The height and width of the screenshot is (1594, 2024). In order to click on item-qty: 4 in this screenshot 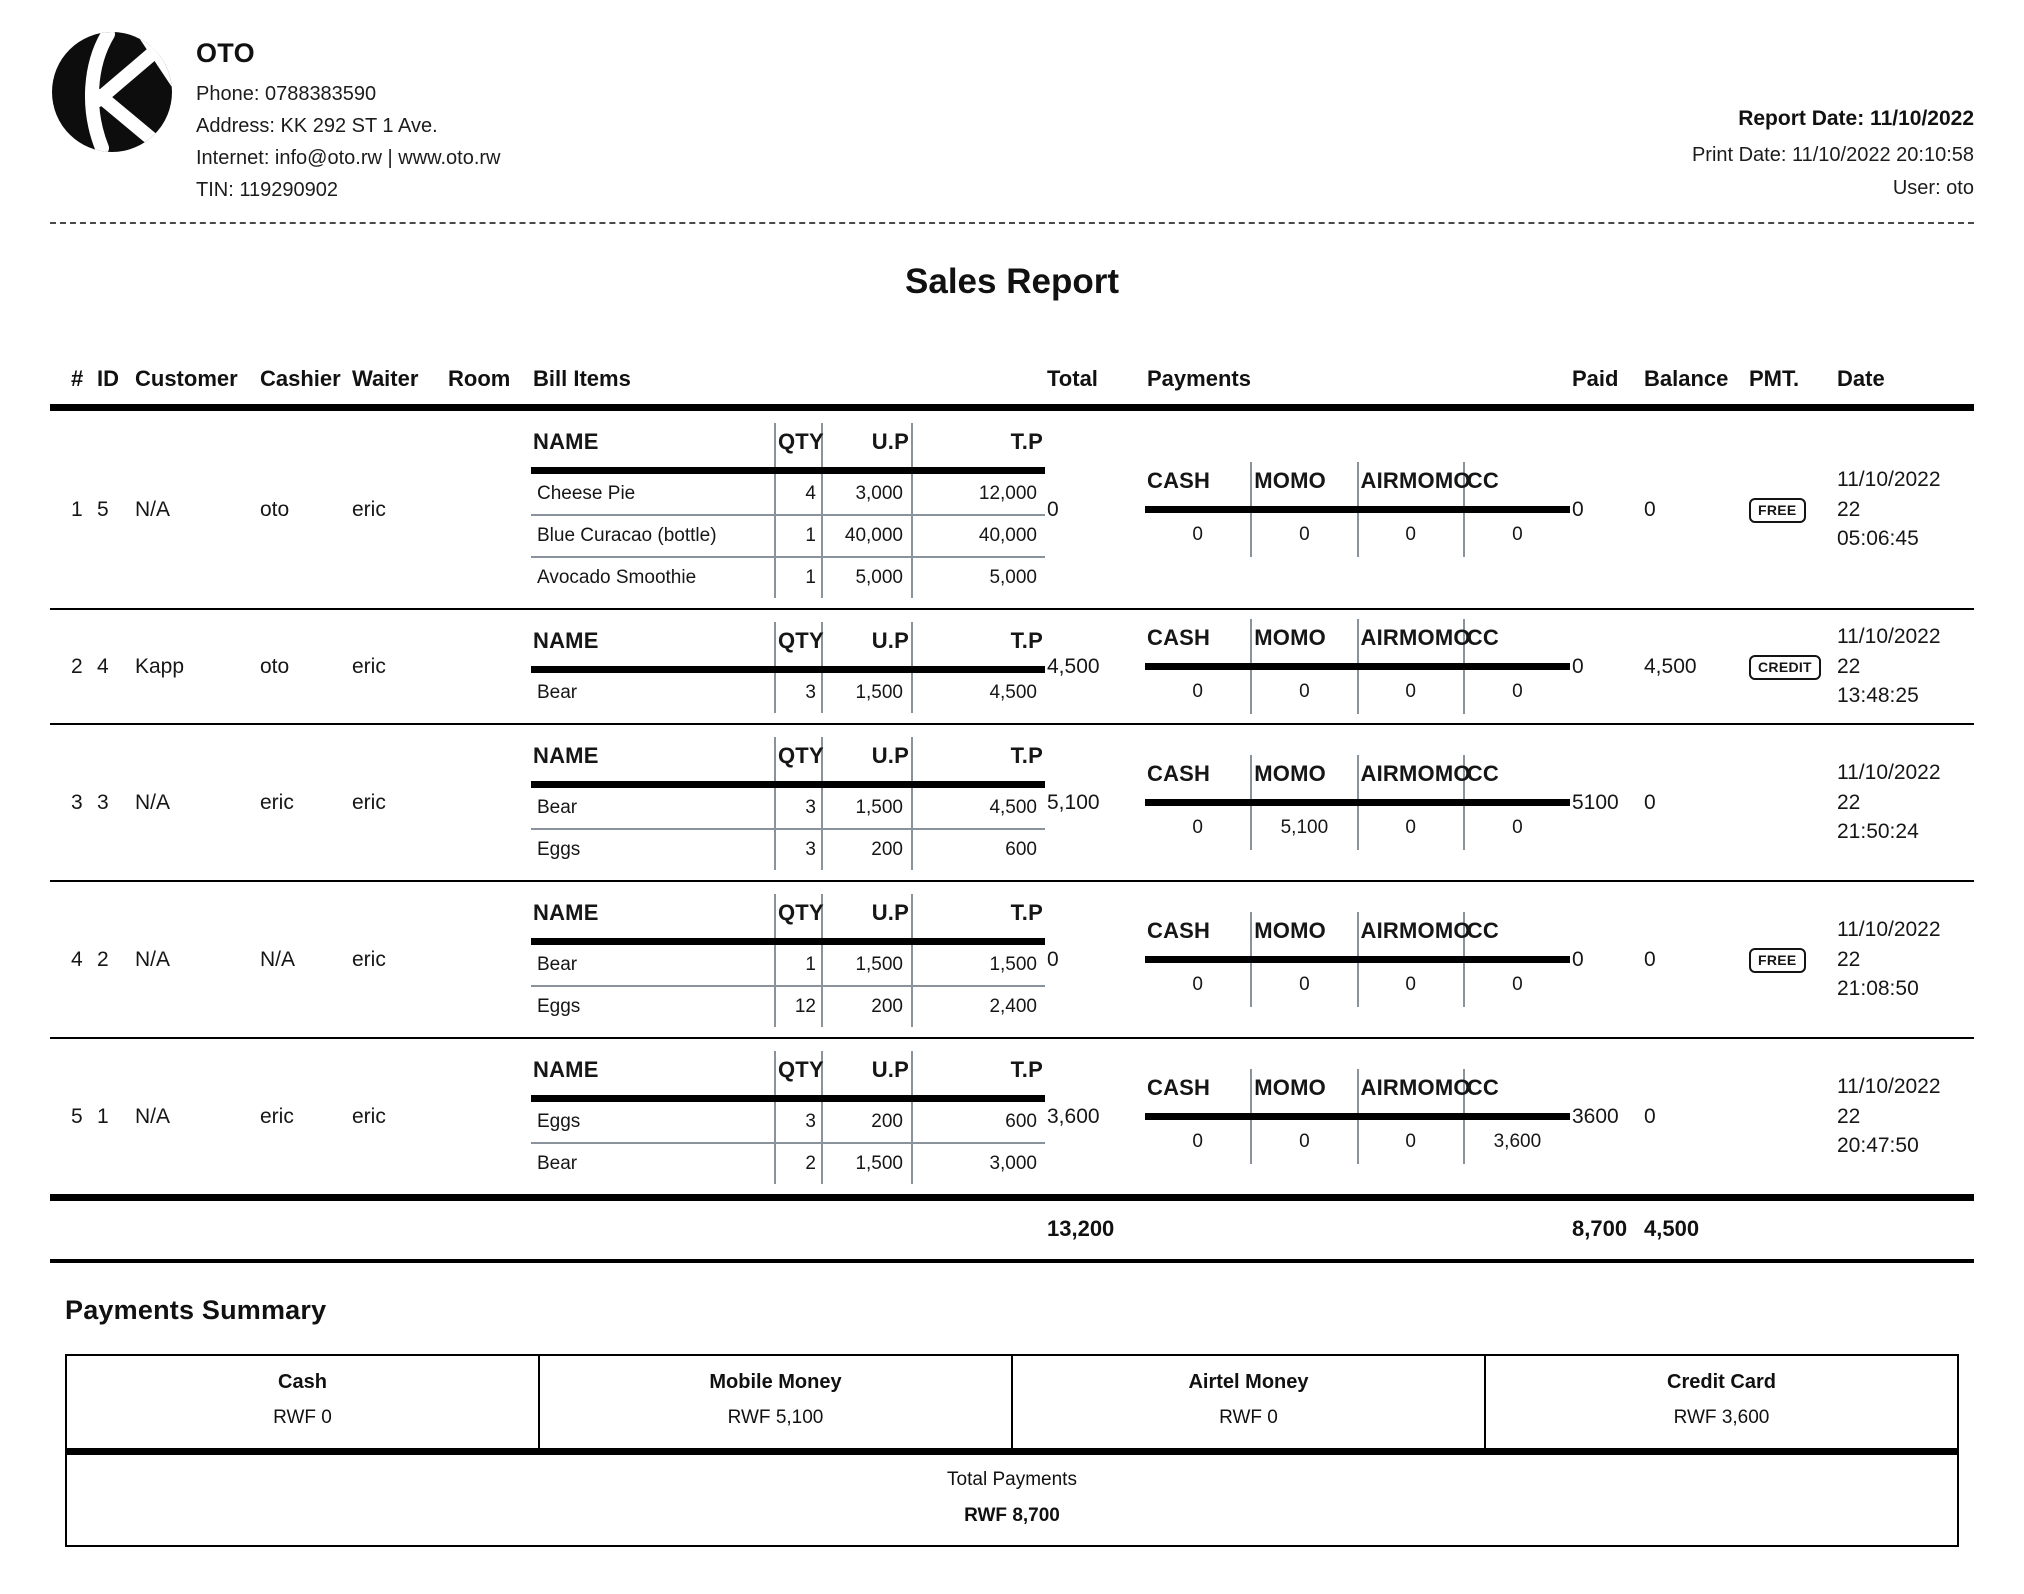, I will do `click(798, 492)`.